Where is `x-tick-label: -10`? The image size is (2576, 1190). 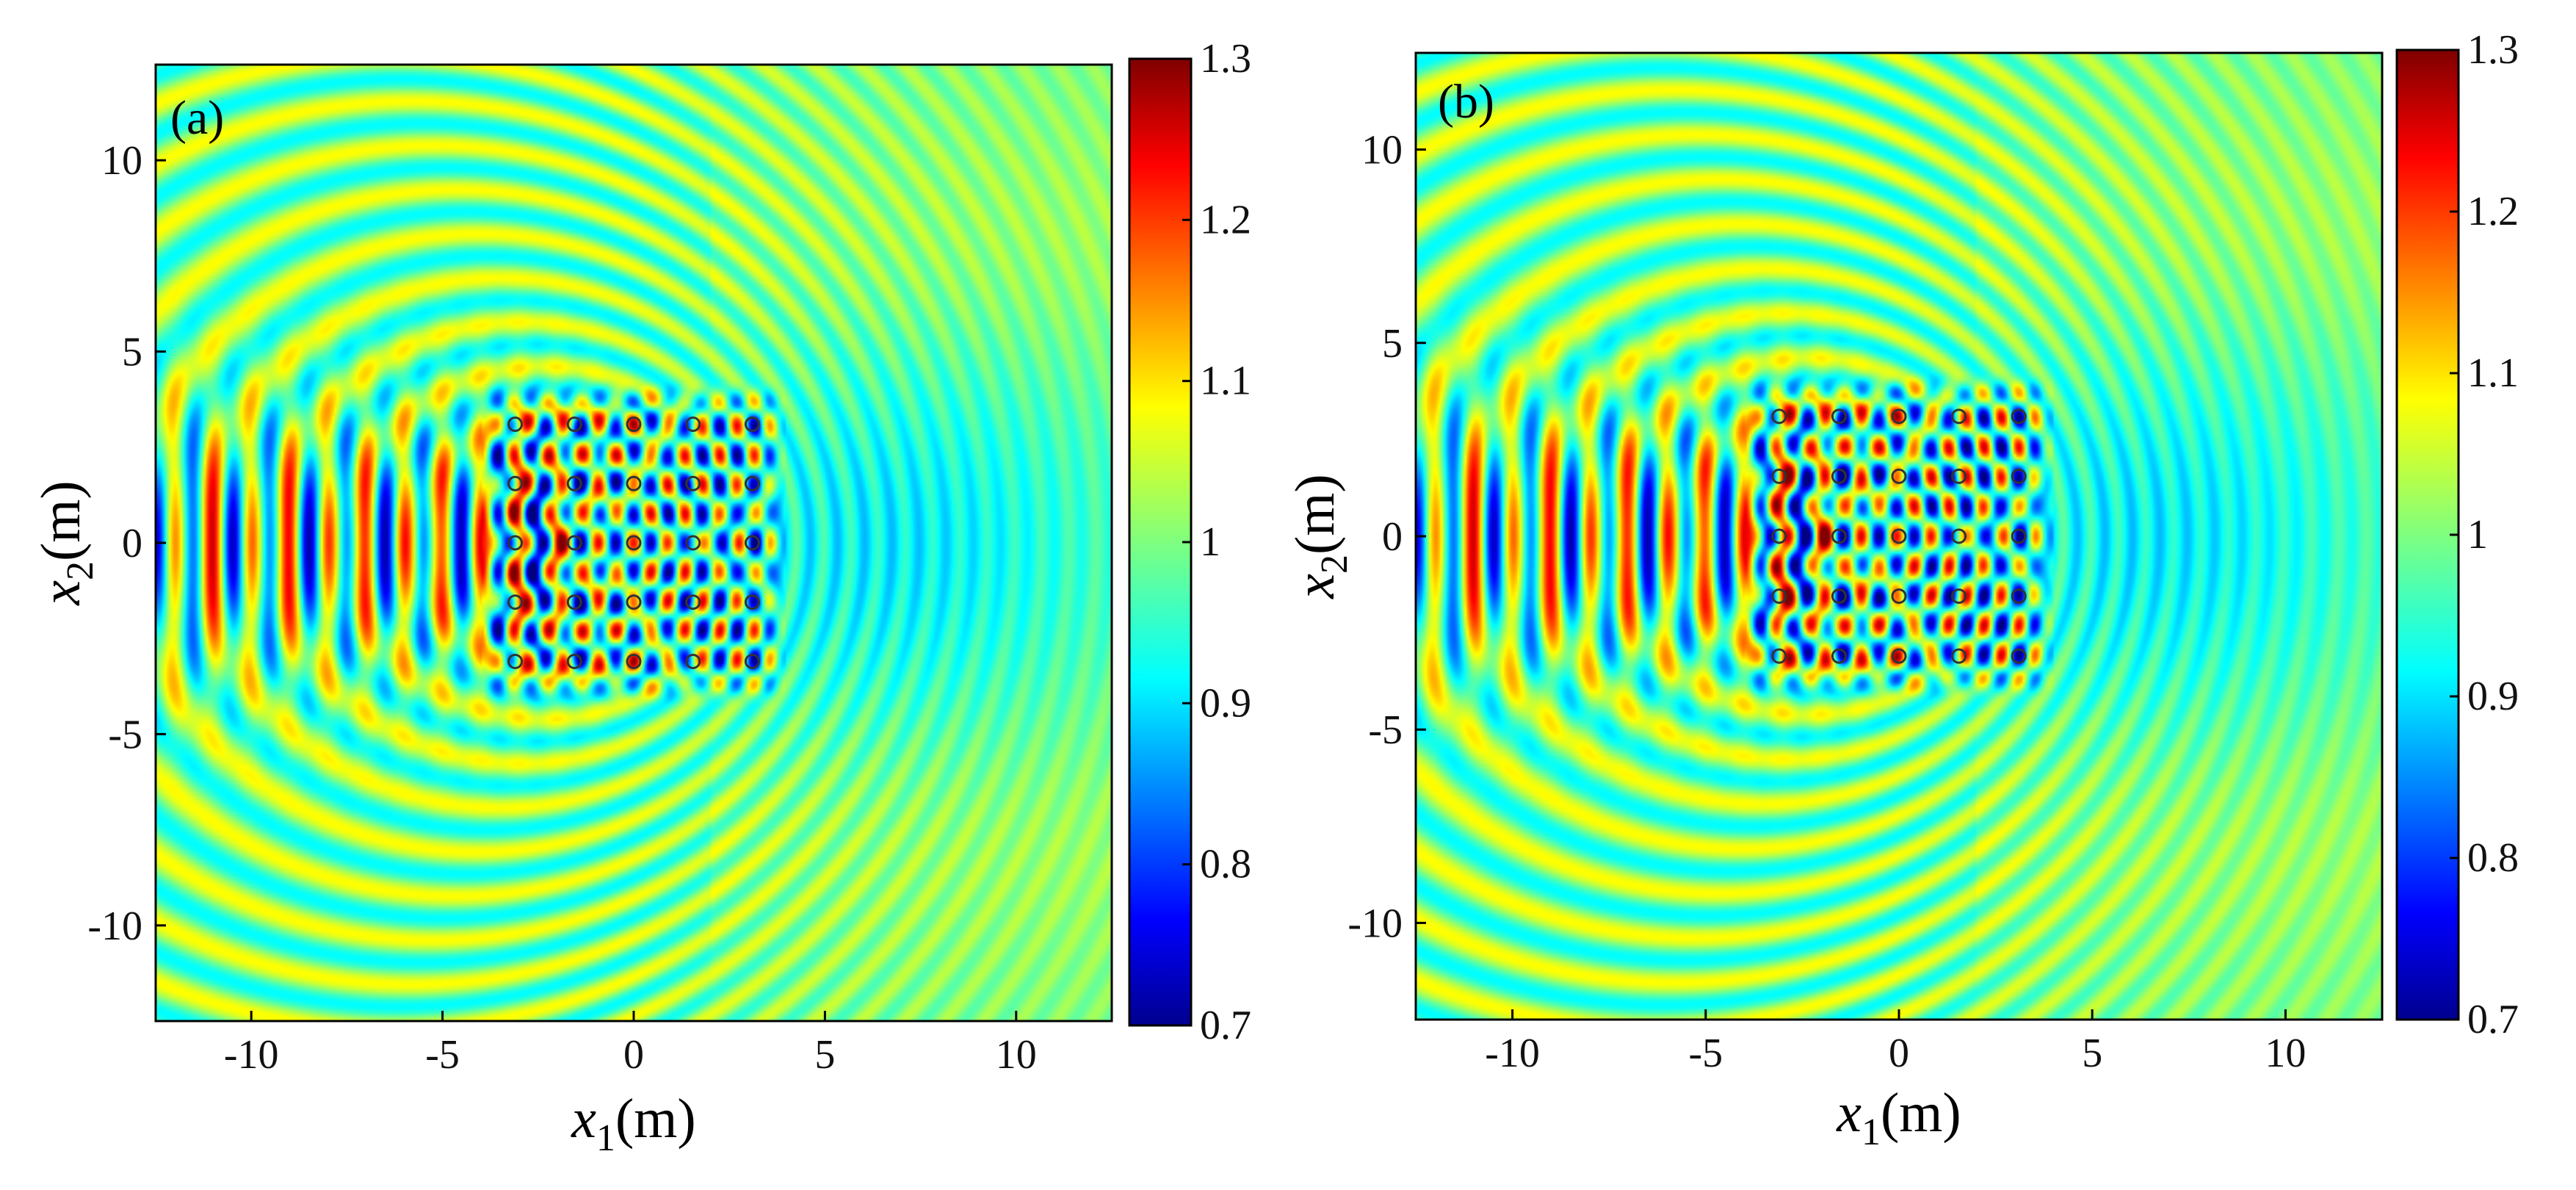 x-tick-label: -10 is located at coordinates (1512, 1053).